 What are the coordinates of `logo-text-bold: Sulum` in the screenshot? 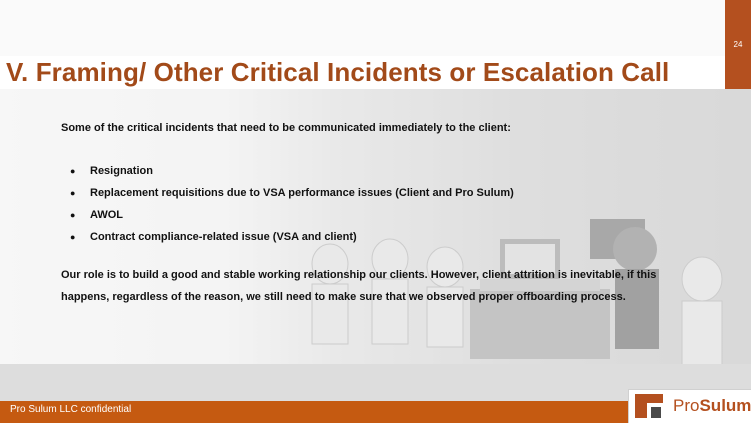 It's located at (725, 405).